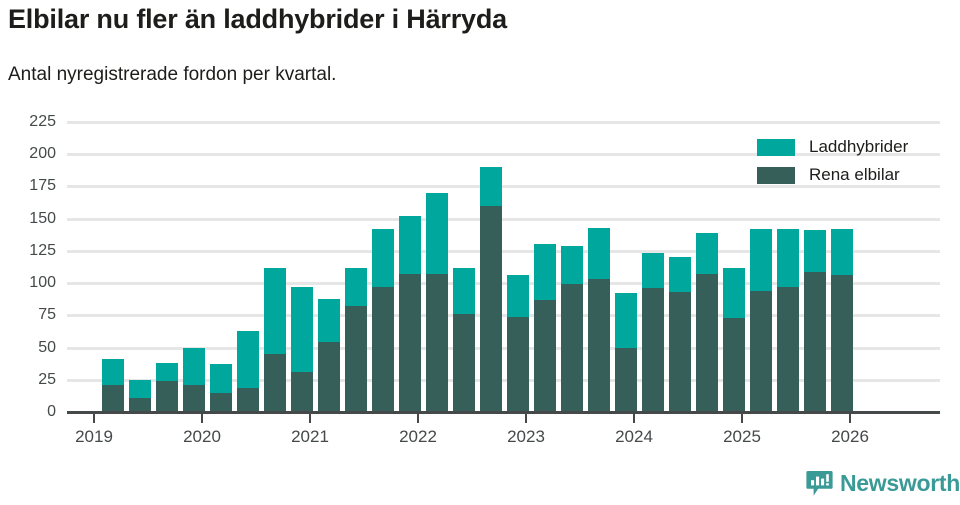 Image resolution: width=960 pixels, height=505 pixels. I want to click on x-axis-tick-label: 2021, so click(310, 436).